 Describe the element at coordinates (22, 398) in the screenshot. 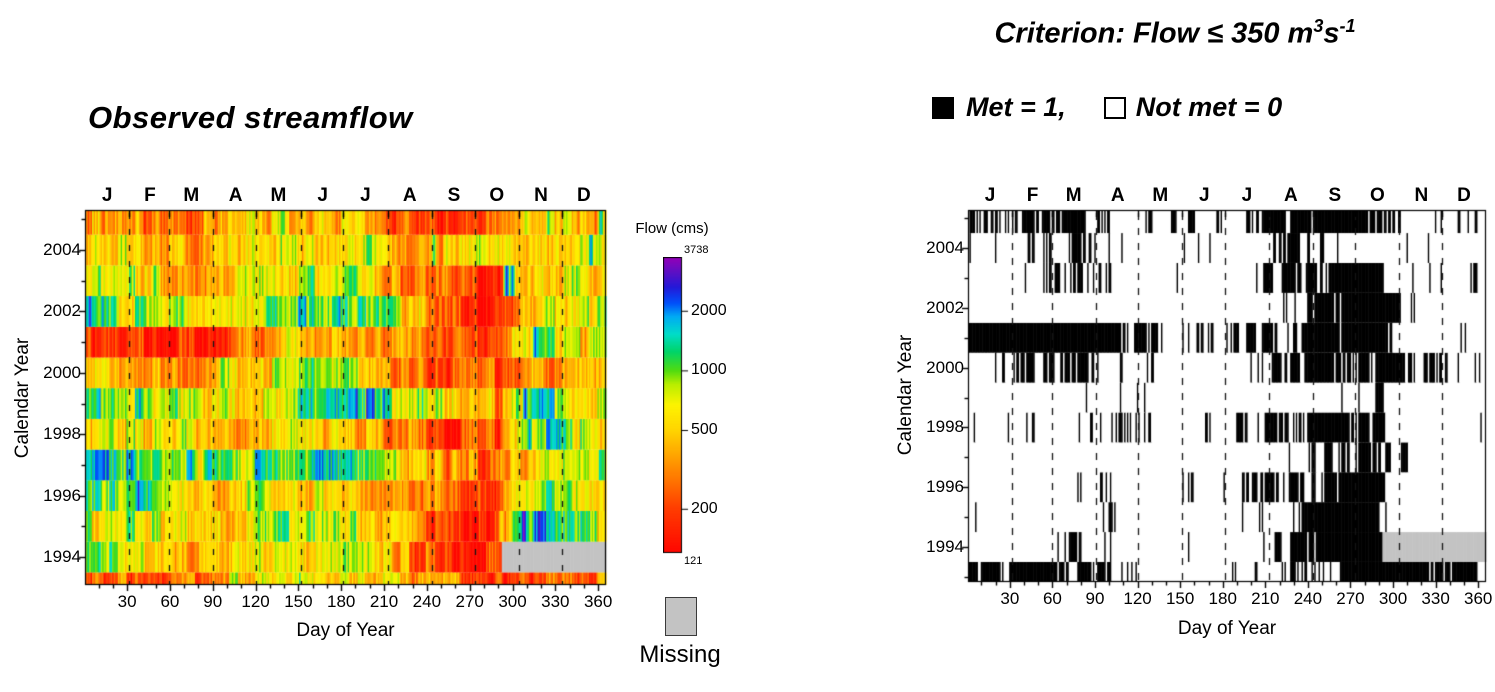

I see `left-y-axis-title: Calendar Year` at that location.